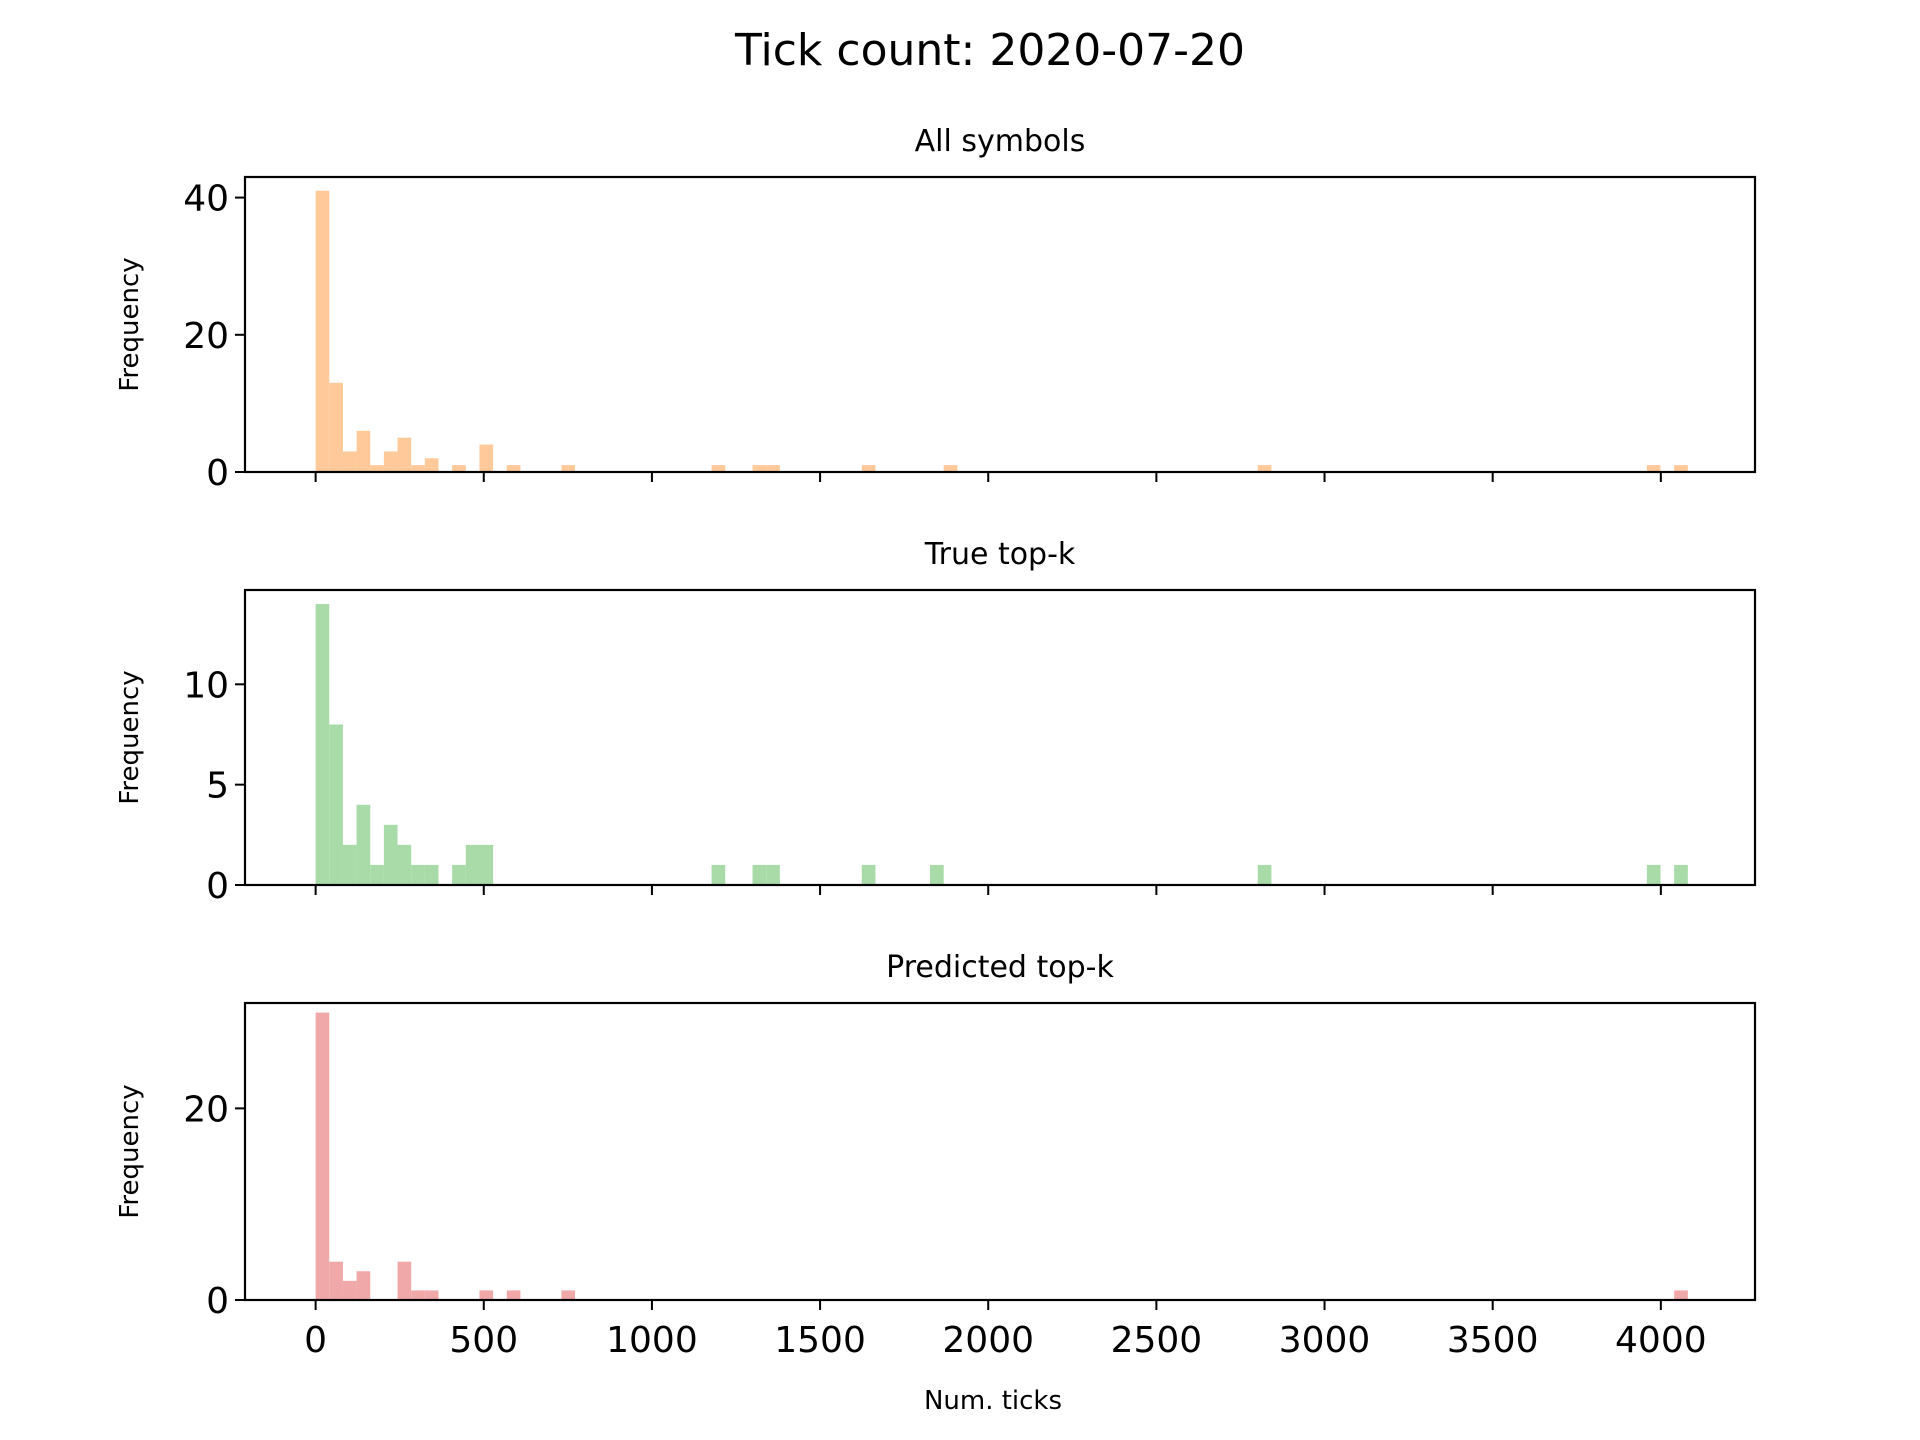 This screenshot has height=1440, width=1920. What do you see at coordinates (993, 1401) in the screenshot?
I see `x-axis-label: Num. ticks` at bounding box center [993, 1401].